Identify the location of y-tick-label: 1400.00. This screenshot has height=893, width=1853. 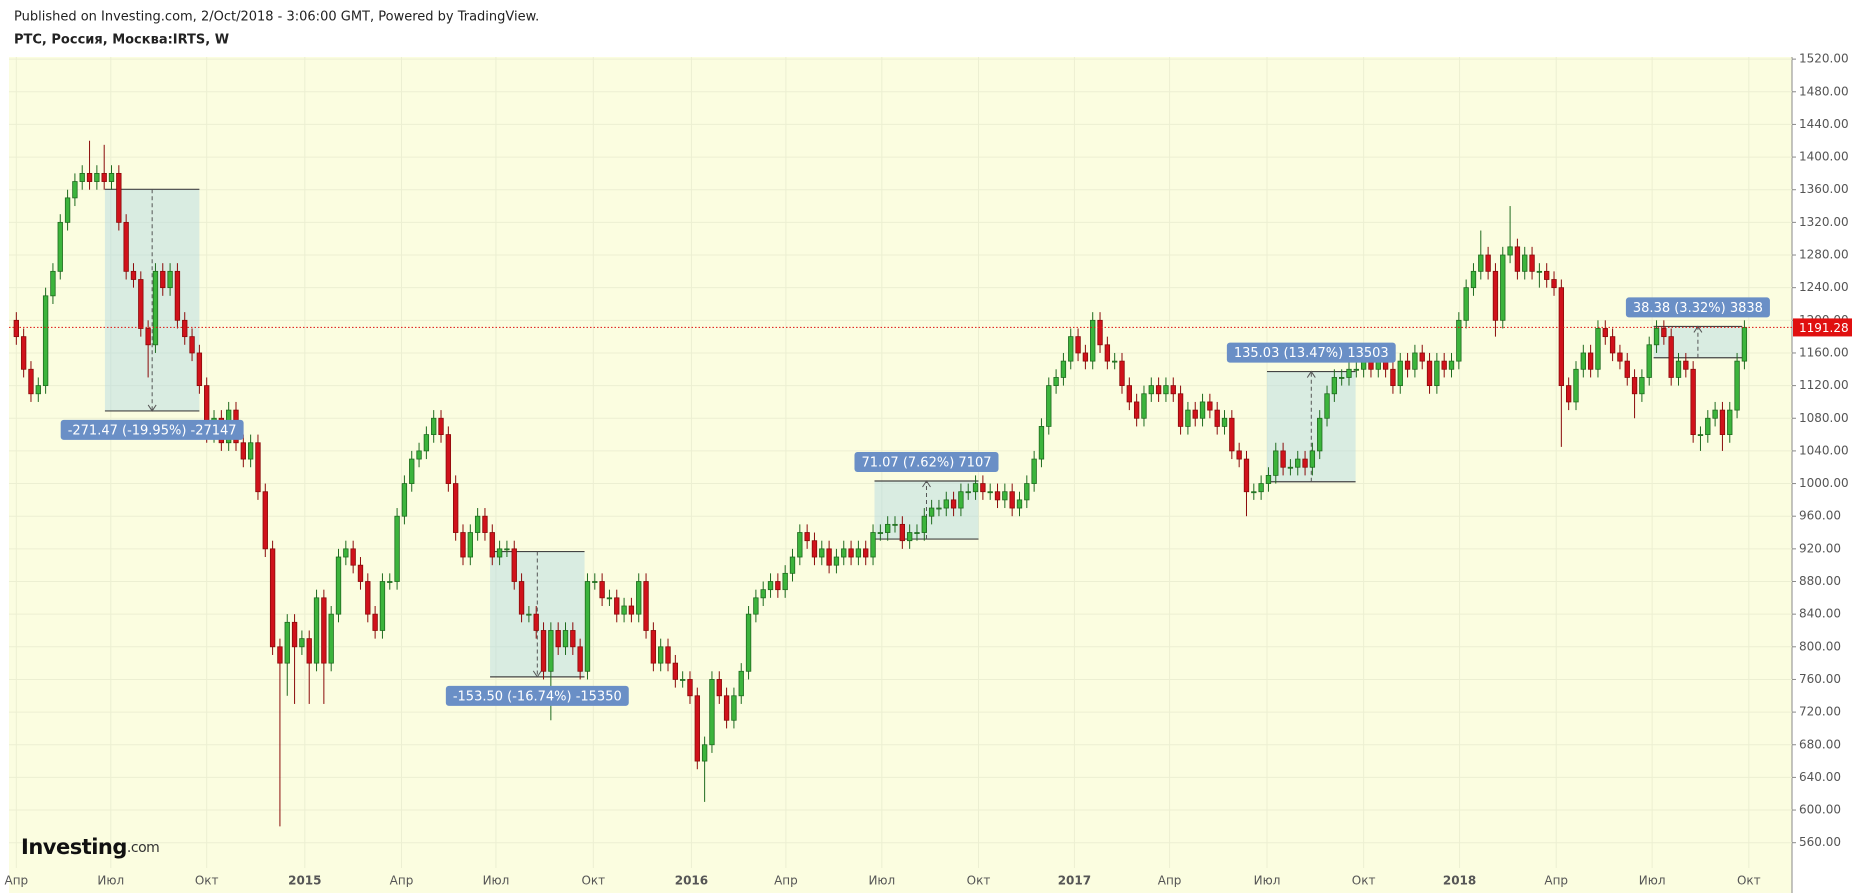
(1824, 157).